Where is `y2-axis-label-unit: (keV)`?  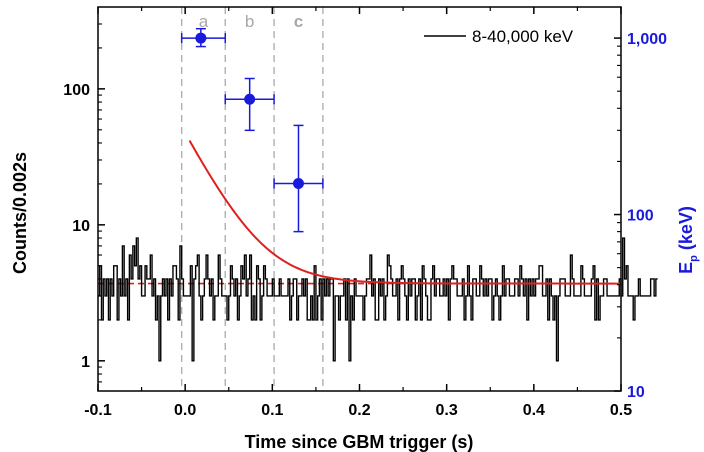
y2-axis-label-unit: (keV) is located at coordinates (686, 230).